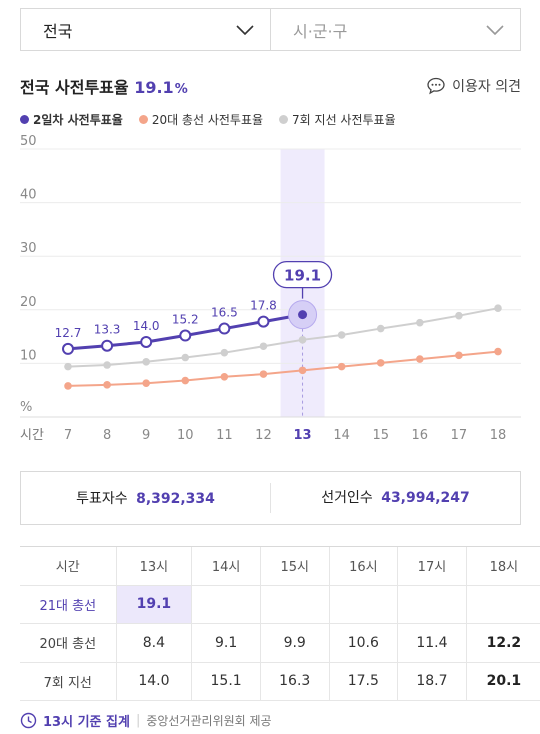 Image resolution: width=540 pixels, height=734 pixels. I want to click on table-cell: 19.1, so click(153, 604).